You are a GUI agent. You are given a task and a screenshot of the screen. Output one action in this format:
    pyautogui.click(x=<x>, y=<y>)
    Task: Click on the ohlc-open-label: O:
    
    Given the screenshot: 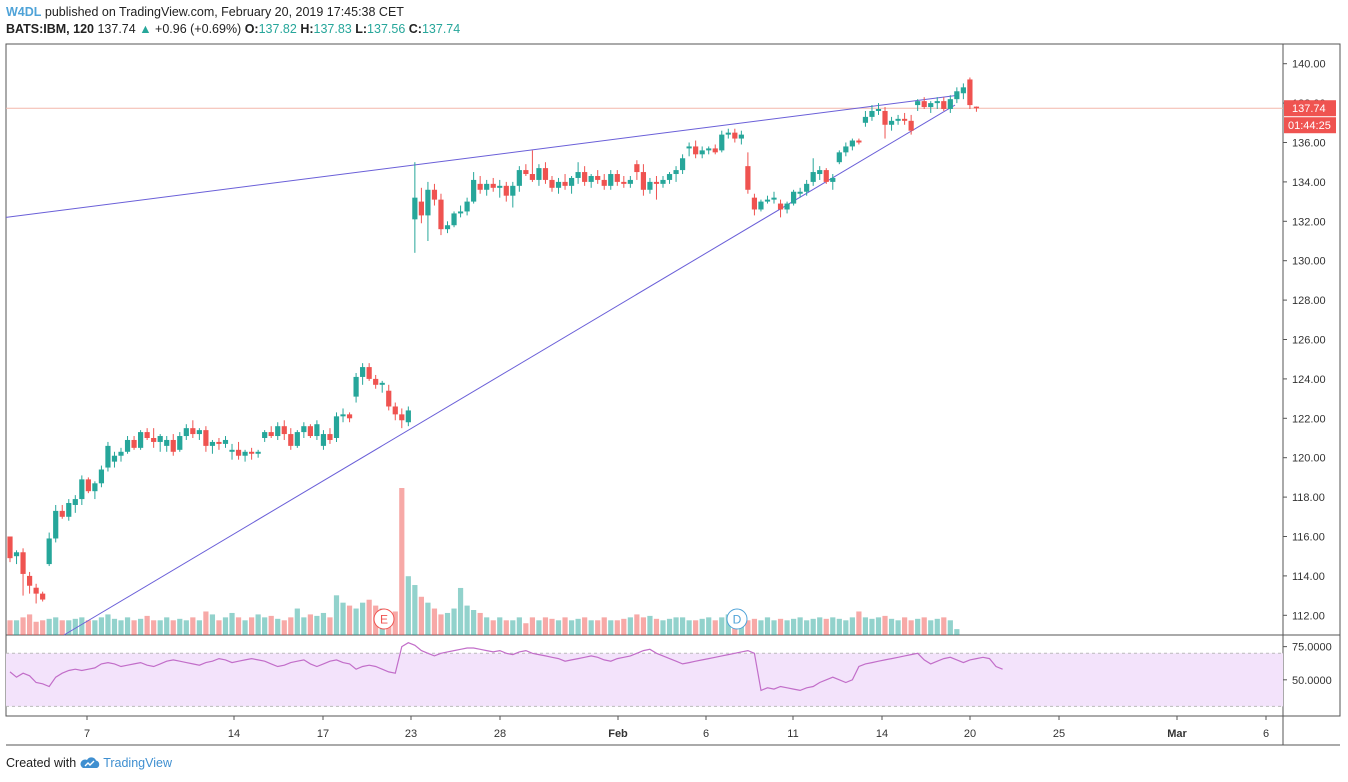 What is the action you would take?
    pyautogui.click(x=251, y=29)
    